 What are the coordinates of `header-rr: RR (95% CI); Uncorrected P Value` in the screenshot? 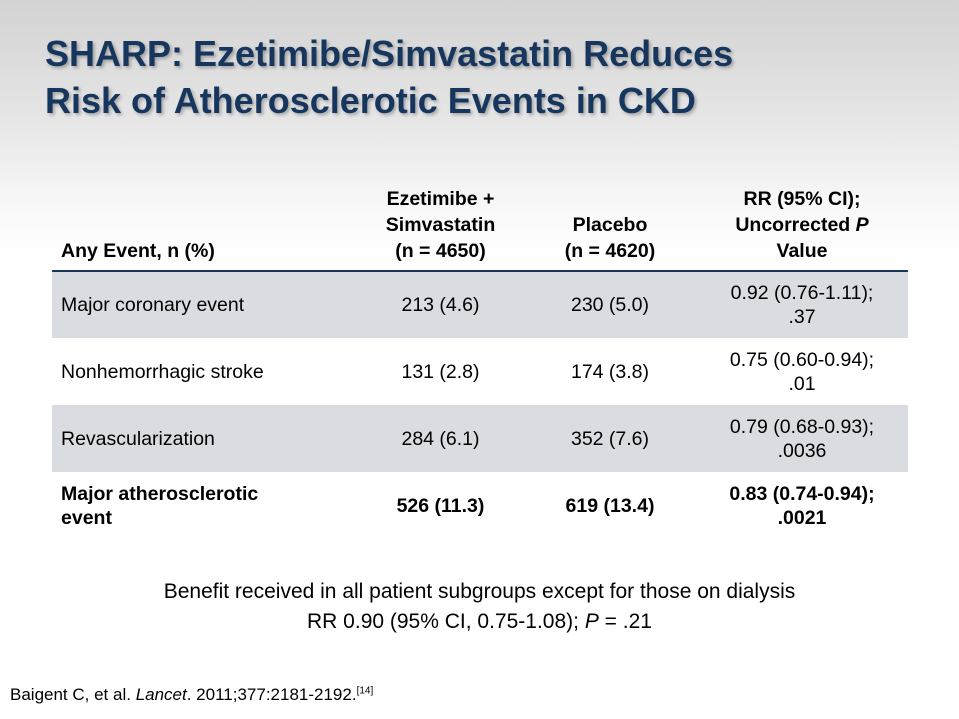 It's located at (802, 227).